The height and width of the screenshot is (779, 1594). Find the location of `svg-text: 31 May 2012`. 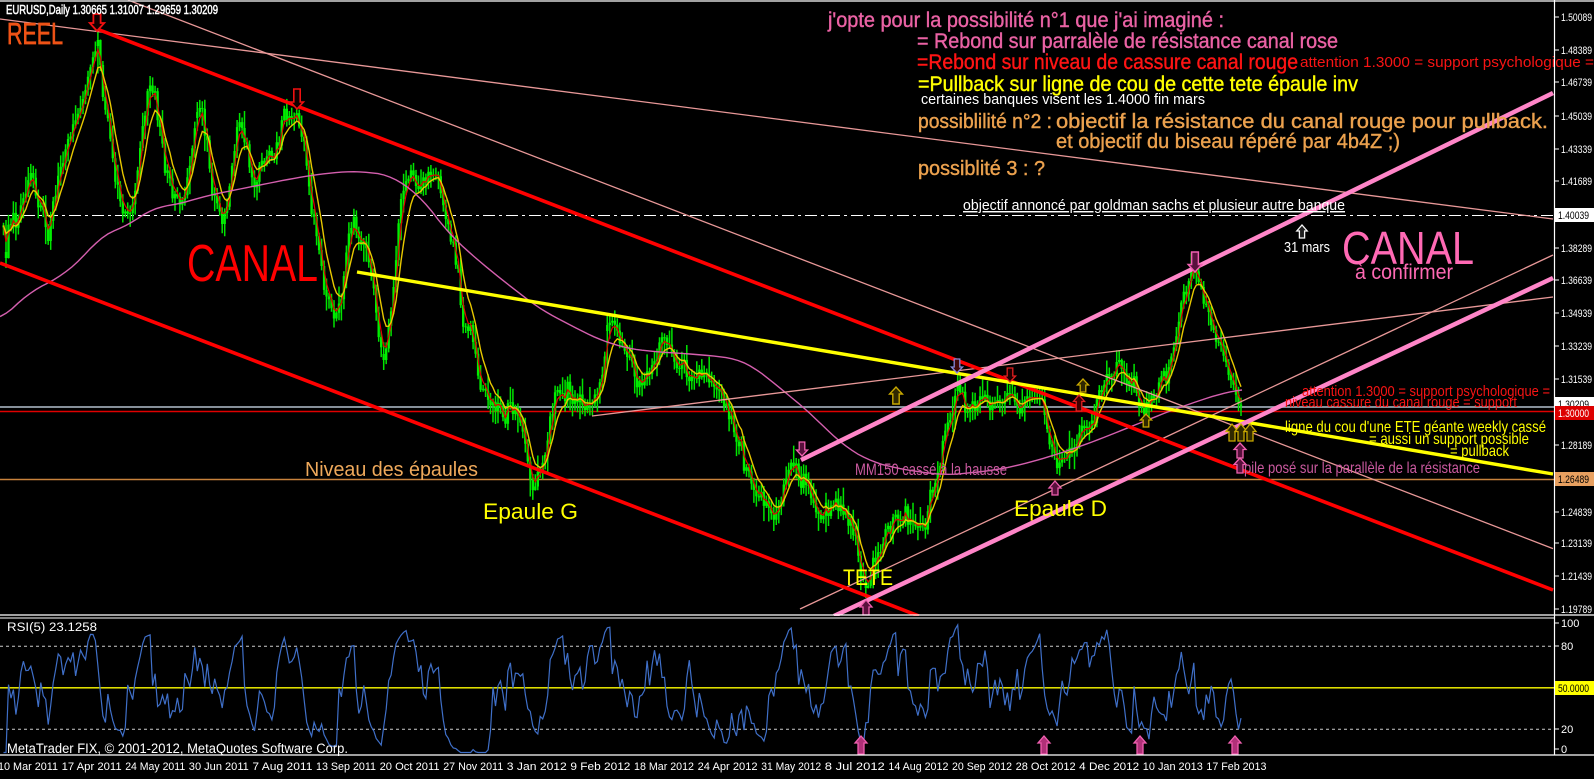

svg-text: 31 May 2012 is located at coordinates (791, 767).